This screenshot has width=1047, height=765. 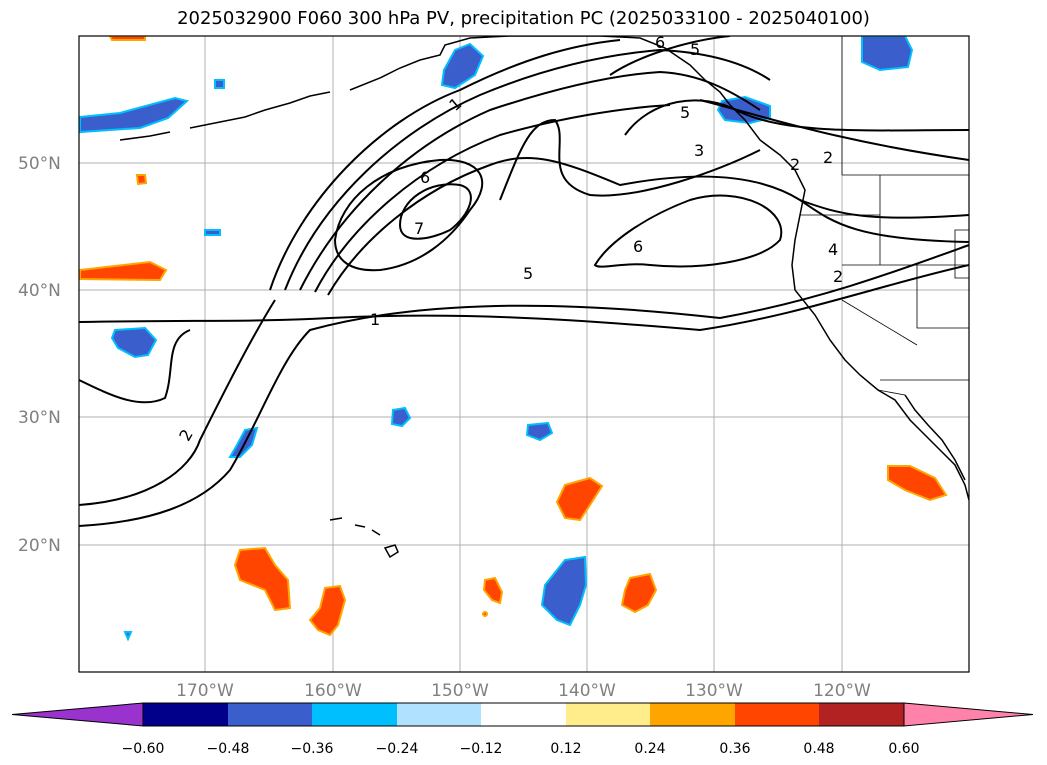 What do you see at coordinates (228, 749) in the screenshot?
I see `colorbar-tick: −0.48` at bounding box center [228, 749].